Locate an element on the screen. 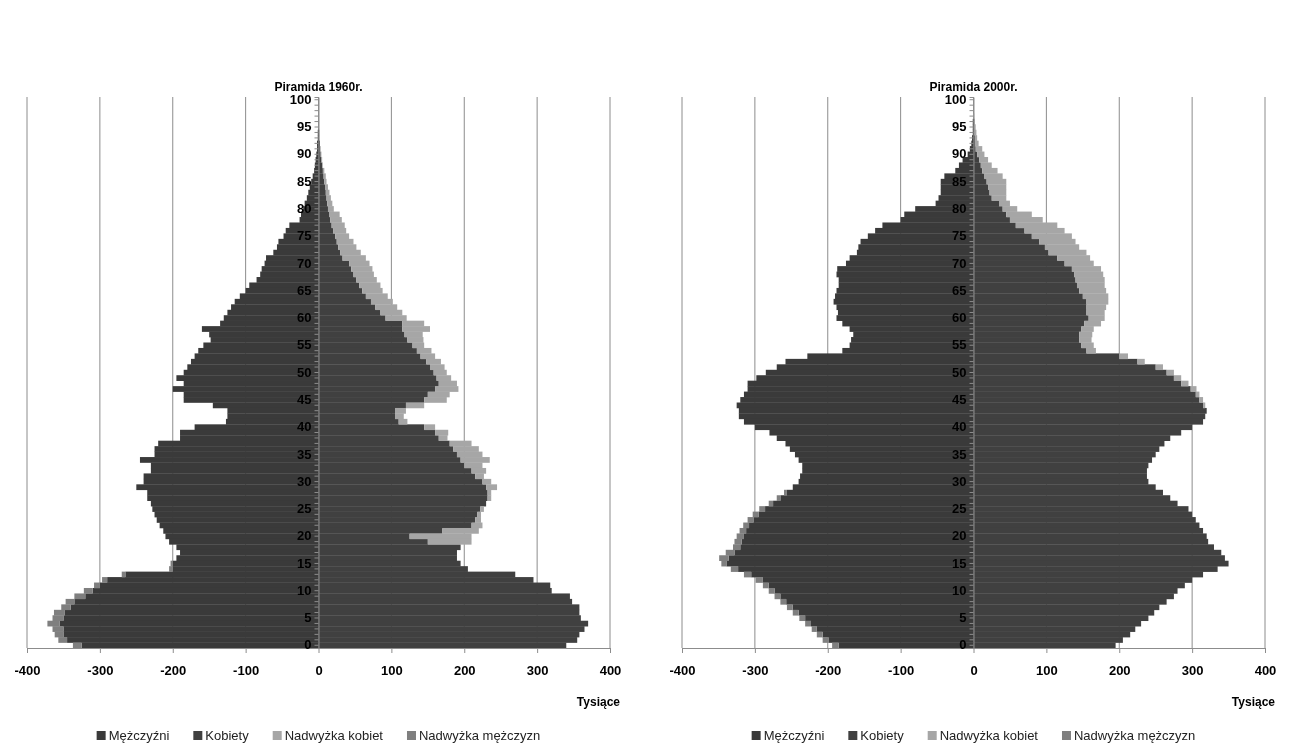 The width and height of the screenshot is (1310, 748). chart-title: Piramida 1960r. is located at coordinates (318, 87).